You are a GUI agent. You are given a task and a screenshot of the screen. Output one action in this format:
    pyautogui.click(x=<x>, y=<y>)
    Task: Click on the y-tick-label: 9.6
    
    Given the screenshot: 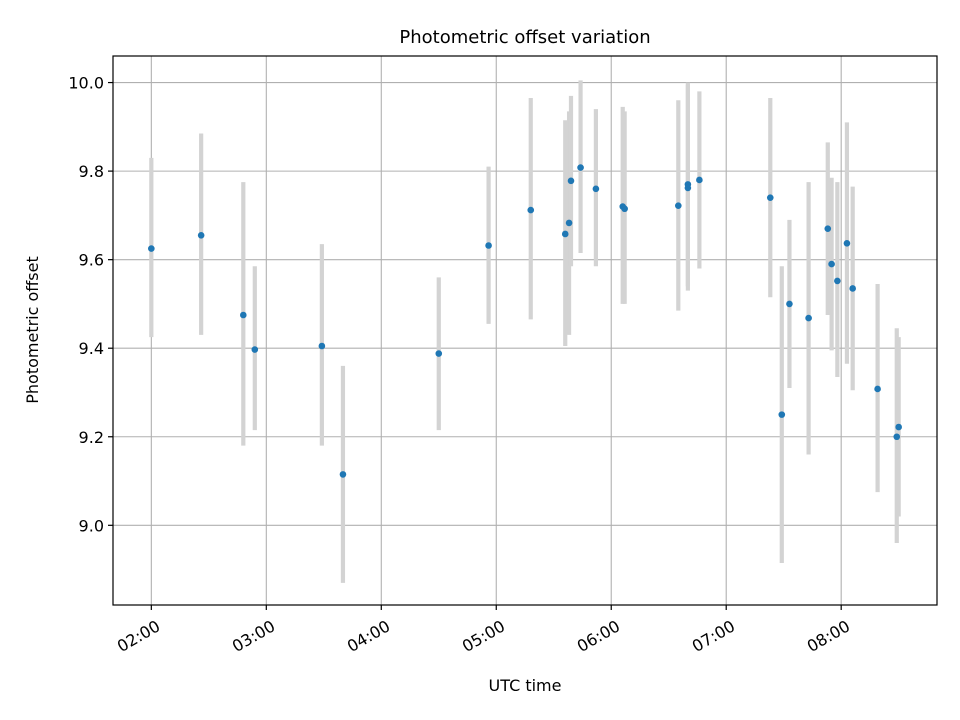 What is the action you would take?
    pyautogui.click(x=91, y=260)
    